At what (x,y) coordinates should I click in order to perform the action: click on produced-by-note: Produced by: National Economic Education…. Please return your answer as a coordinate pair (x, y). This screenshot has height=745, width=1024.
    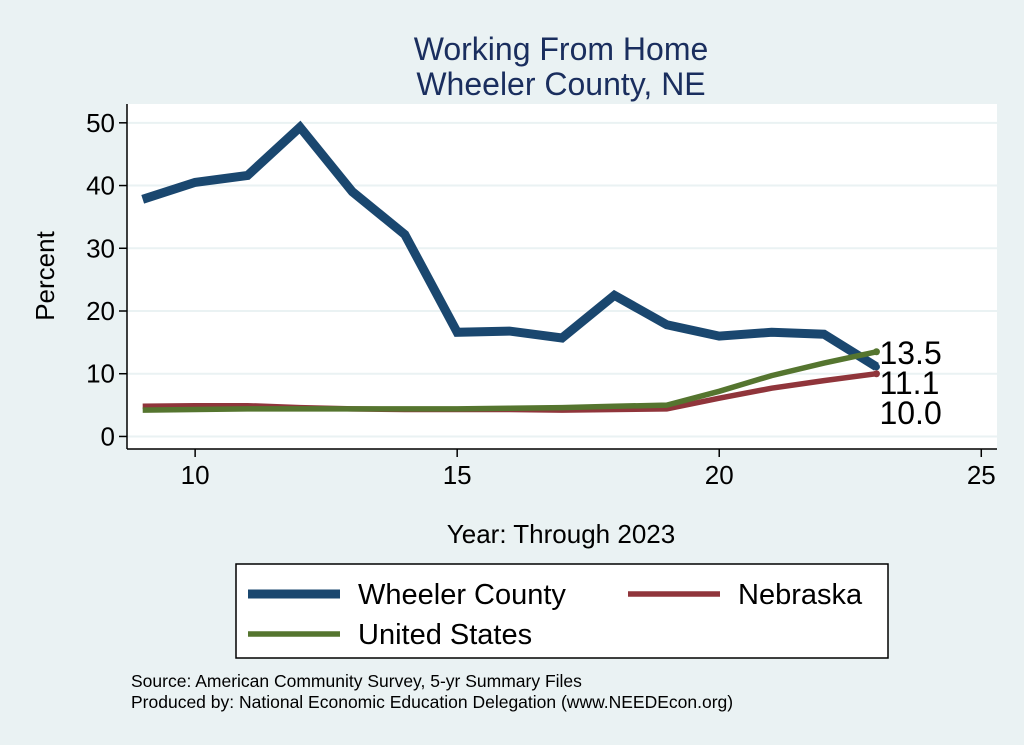
    Looking at the image, I should click on (432, 702).